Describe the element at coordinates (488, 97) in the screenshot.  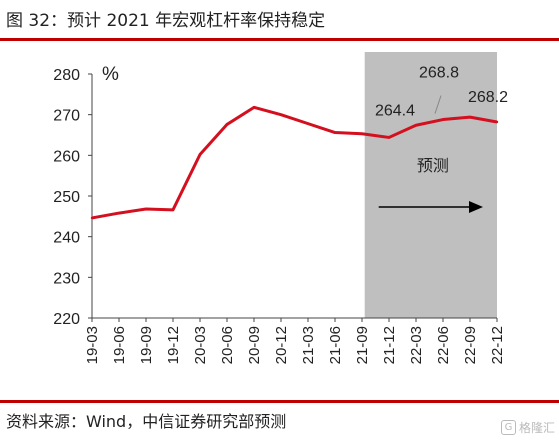
I see `data-label: 268.2` at that location.